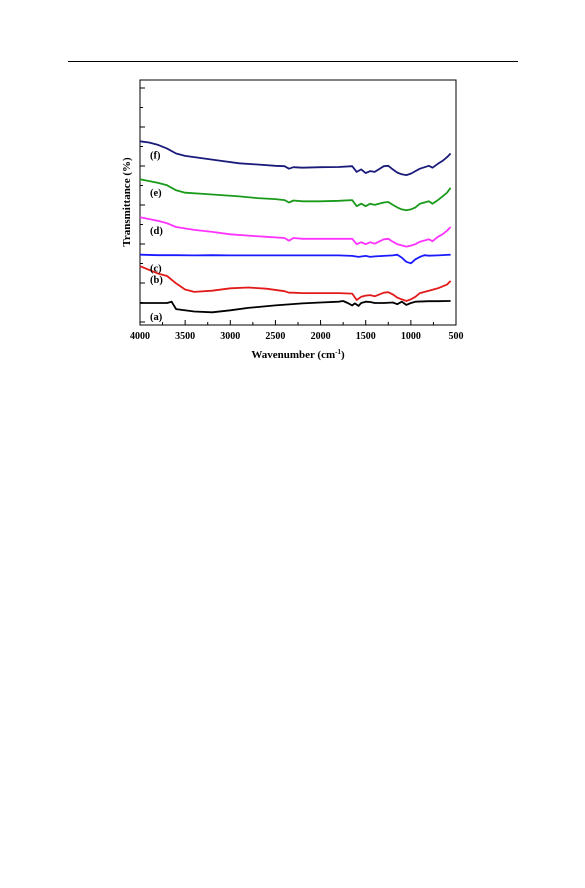  I want to click on x-tick-label: 3500, so click(185, 336).